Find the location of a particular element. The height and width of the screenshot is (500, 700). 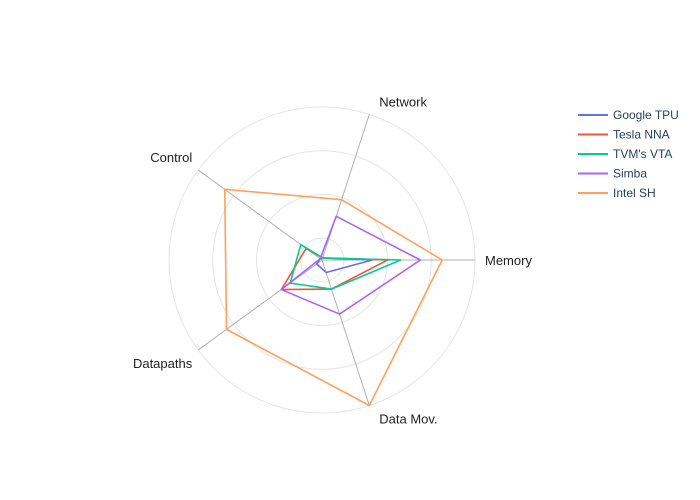

legend-item-4: Intel SH is located at coordinates (617, 193).